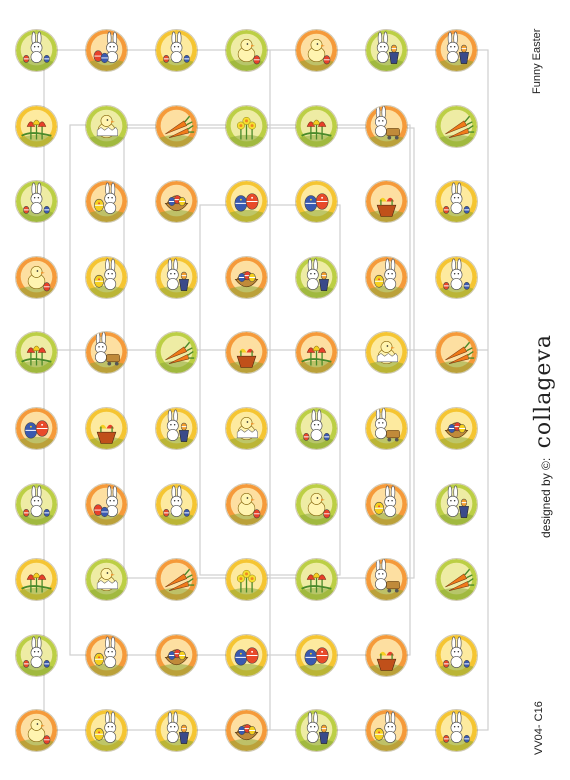 The width and height of the screenshot is (570, 780). What do you see at coordinates (539, 728) in the screenshot?
I see `sheet-code: VV04- C16` at bounding box center [539, 728].